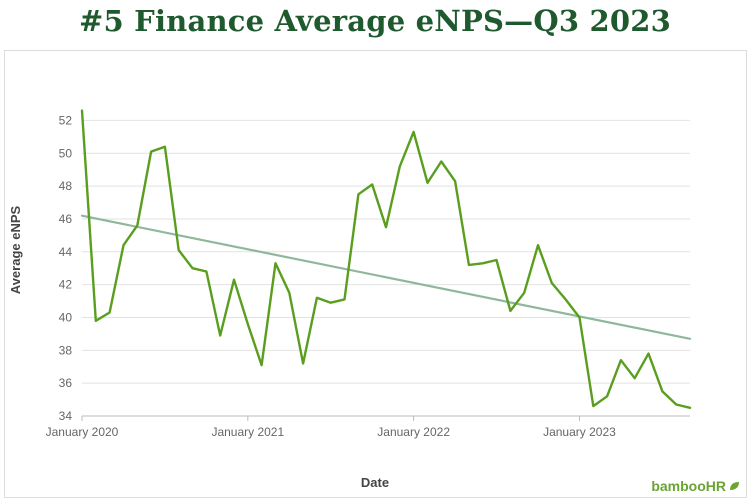 Image resolution: width=750 pixels, height=500 pixels. What do you see at coordinates (375, 21) in the screenshot?
I see `chart-title: #5 Finance Average eNPS—Q3 2023` at bounding box center [375, 21].